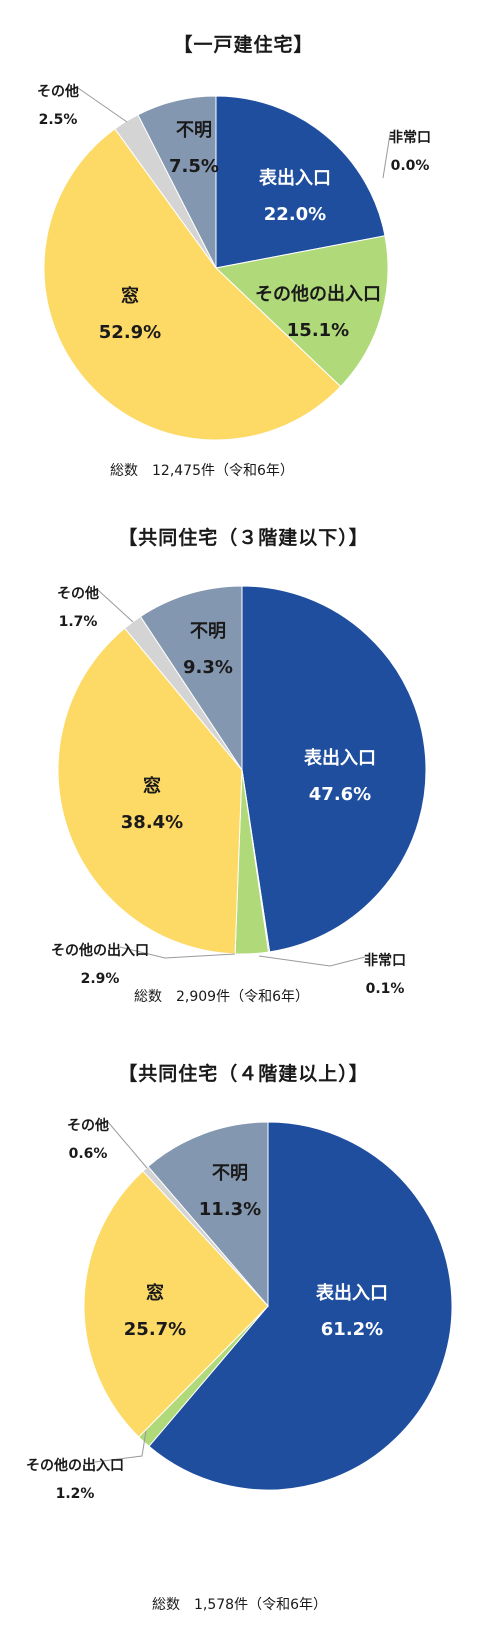 This screenshot has height=1644, width=487. Describe the element at coordinates (318, 330) in the screenshot. I see `slice-value-other-entrance: 15.1%` at that location.